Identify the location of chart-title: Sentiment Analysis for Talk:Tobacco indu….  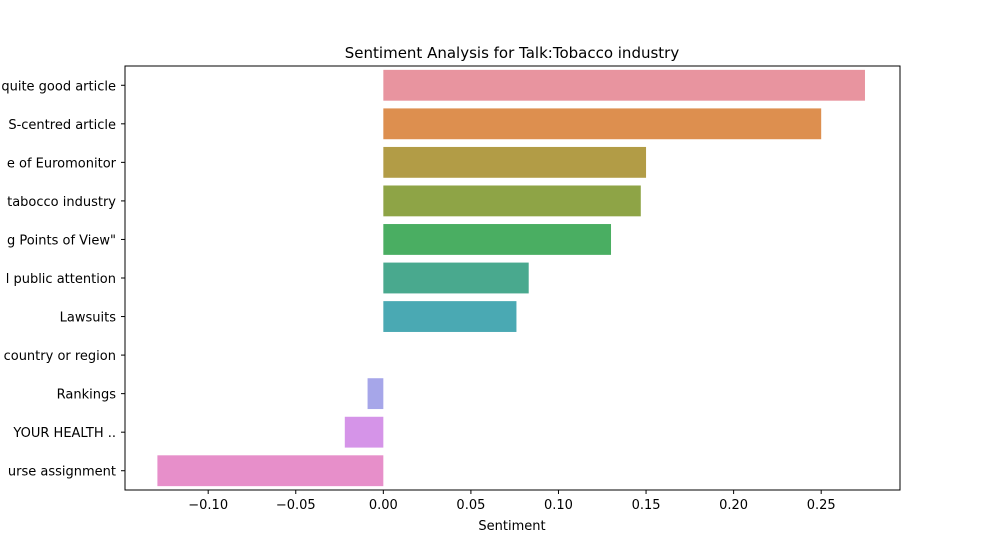
(512, 53).